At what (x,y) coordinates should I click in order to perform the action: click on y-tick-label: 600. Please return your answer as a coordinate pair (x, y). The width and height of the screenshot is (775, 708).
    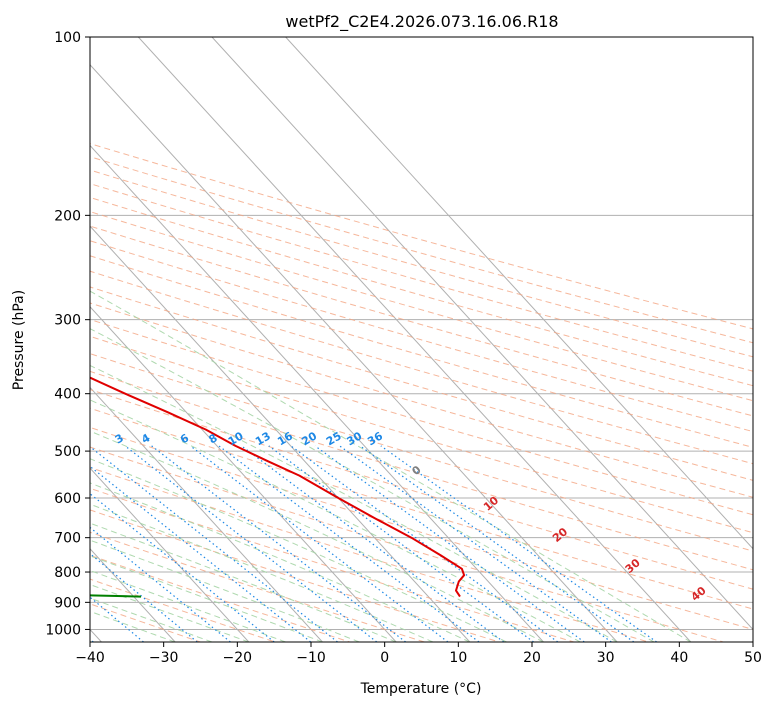
    Looking at the image, I should click on (67, 499).